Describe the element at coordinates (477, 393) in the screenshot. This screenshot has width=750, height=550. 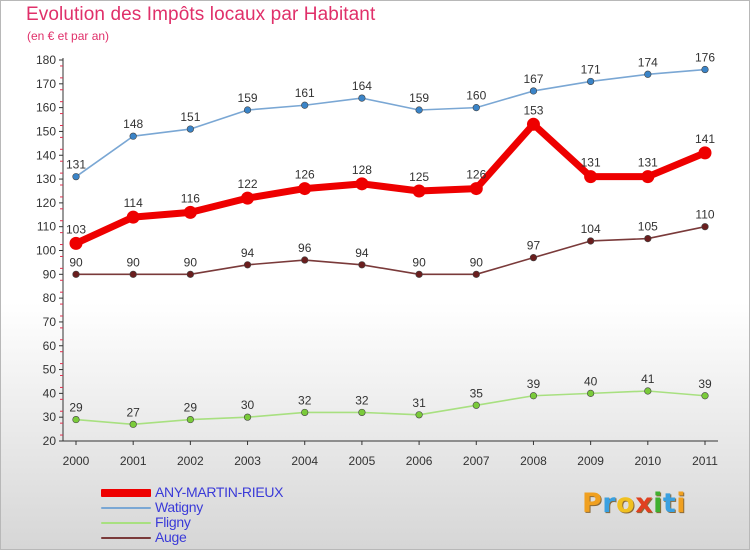
I see `data-label-fligny: 35` at that location.